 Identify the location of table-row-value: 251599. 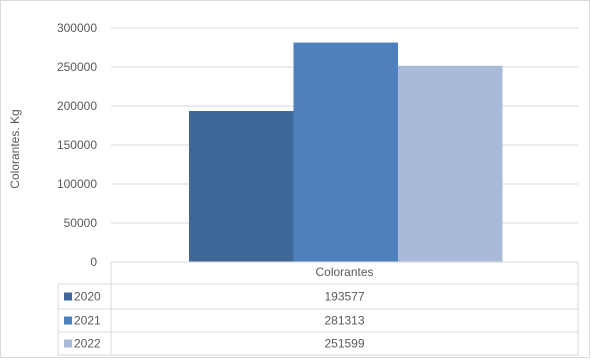
(344, 344).